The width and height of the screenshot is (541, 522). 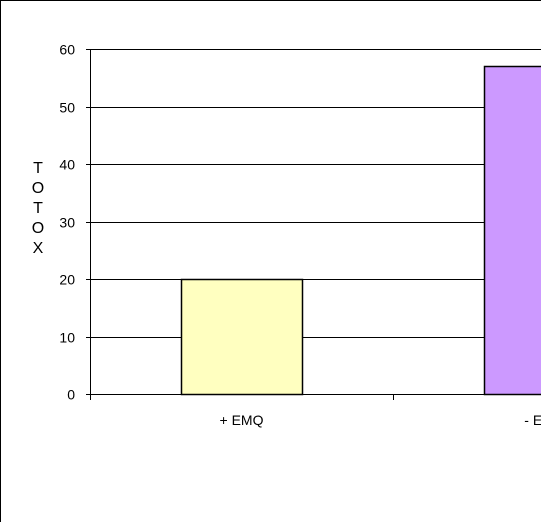 I want to click on y-tick-label: 50, so click(x=67, y=108).